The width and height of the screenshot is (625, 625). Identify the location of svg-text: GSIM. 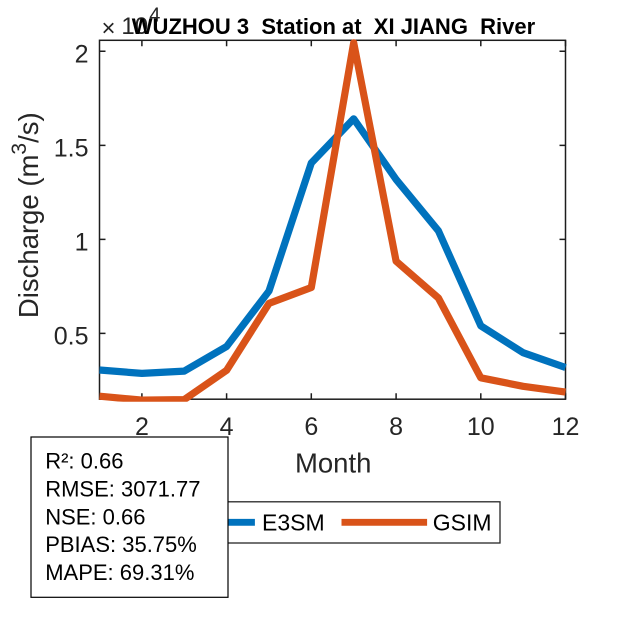
(462, 522).